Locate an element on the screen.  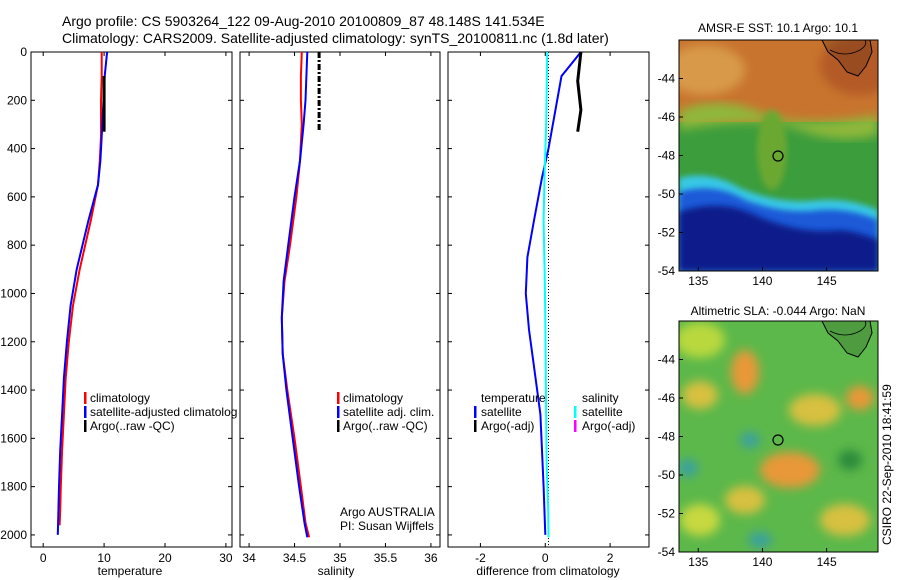
difference-xtick-label: 0 is located at coordinates (545, 558).